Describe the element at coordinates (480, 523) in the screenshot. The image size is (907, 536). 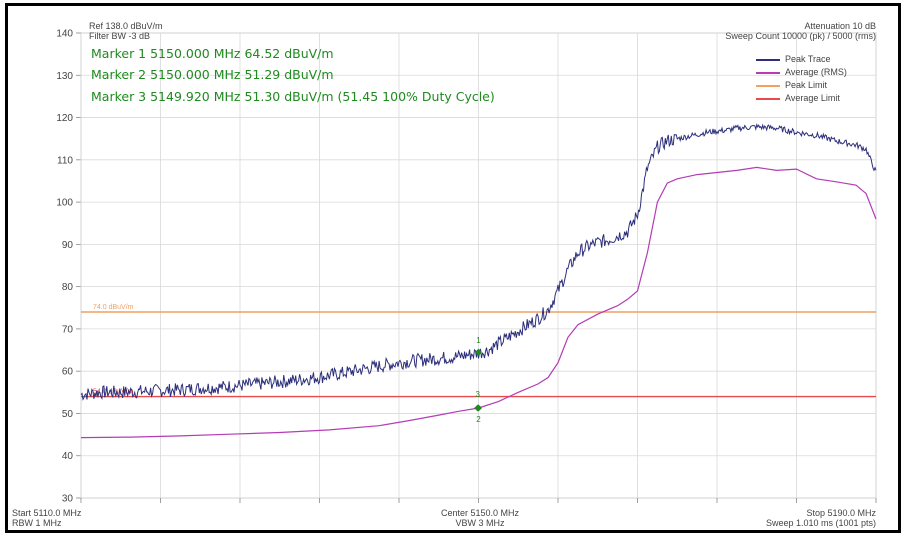
I see `vbw: VBW 3 MHz` at that location.